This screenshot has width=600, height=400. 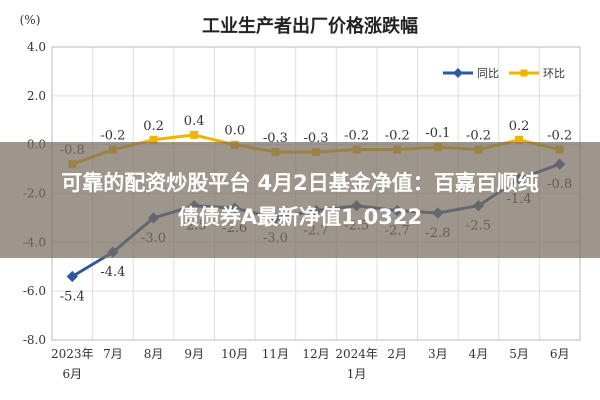 I want to click on x-tick-label: 3月, so click(x=438, y=354).